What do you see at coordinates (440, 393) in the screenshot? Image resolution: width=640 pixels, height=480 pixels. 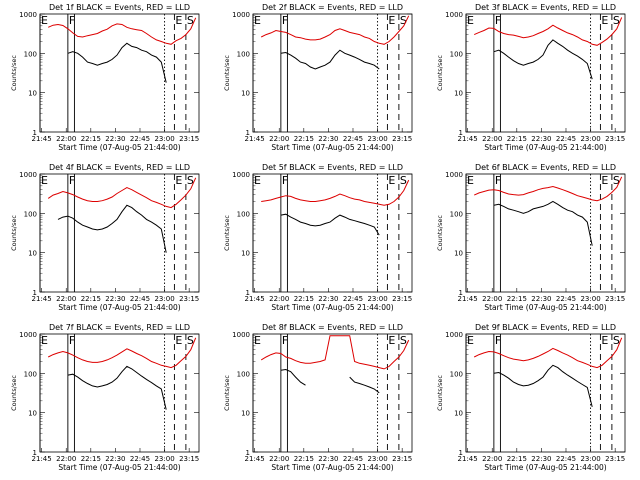 I see `panel-9-ylabel: Counts/sec` at bounding box center [440, 393].